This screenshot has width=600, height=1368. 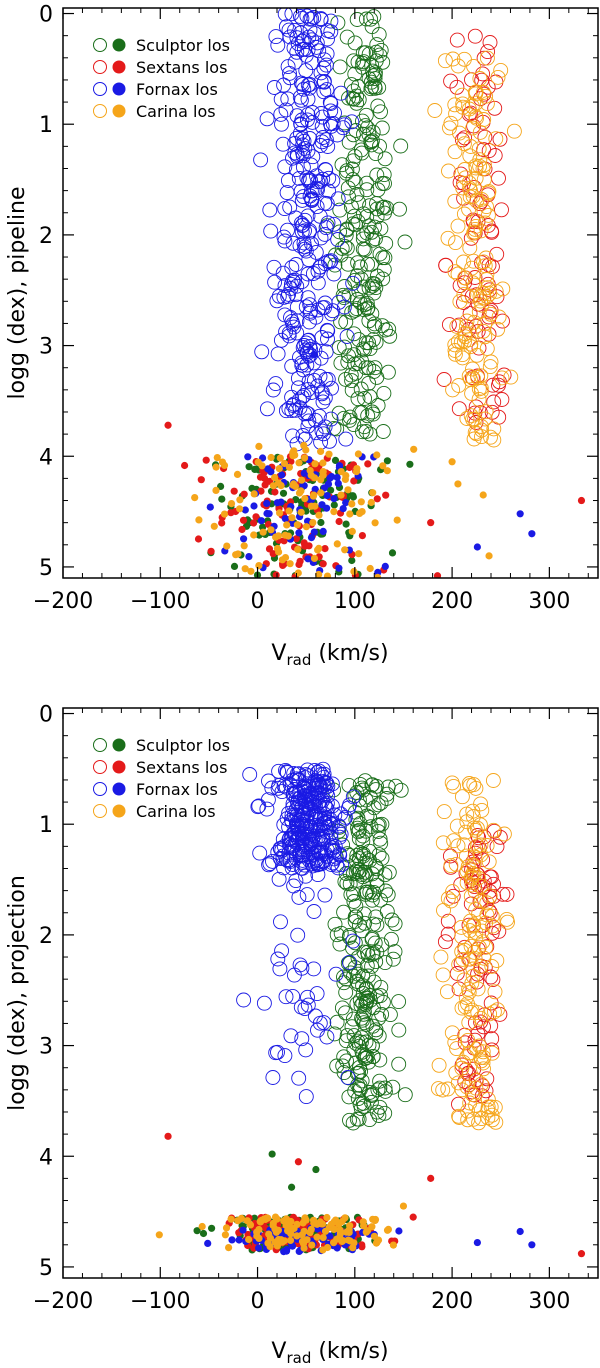 I want to click on bottom-legend-label: Sextans los, so click(x=181, y=767).